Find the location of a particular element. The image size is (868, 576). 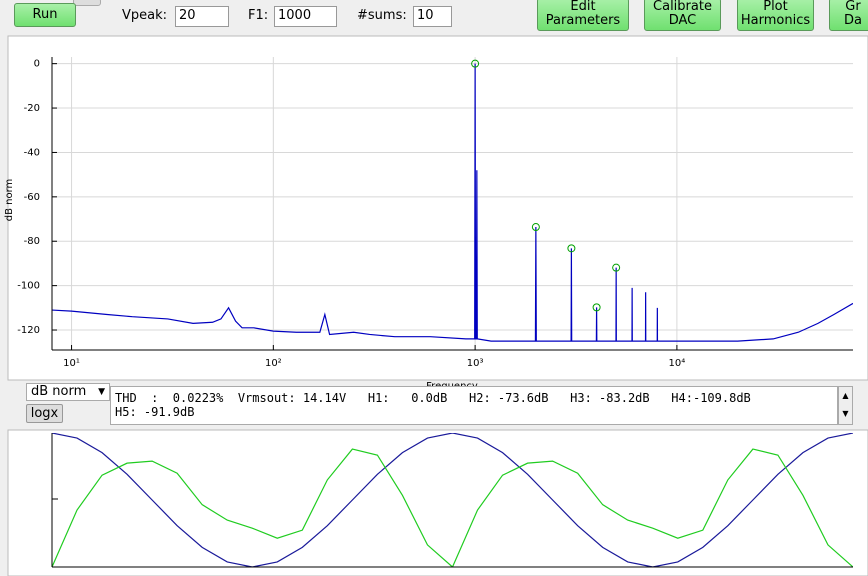

x-tick-label: 10¹ is located at coordinates (71, 363).